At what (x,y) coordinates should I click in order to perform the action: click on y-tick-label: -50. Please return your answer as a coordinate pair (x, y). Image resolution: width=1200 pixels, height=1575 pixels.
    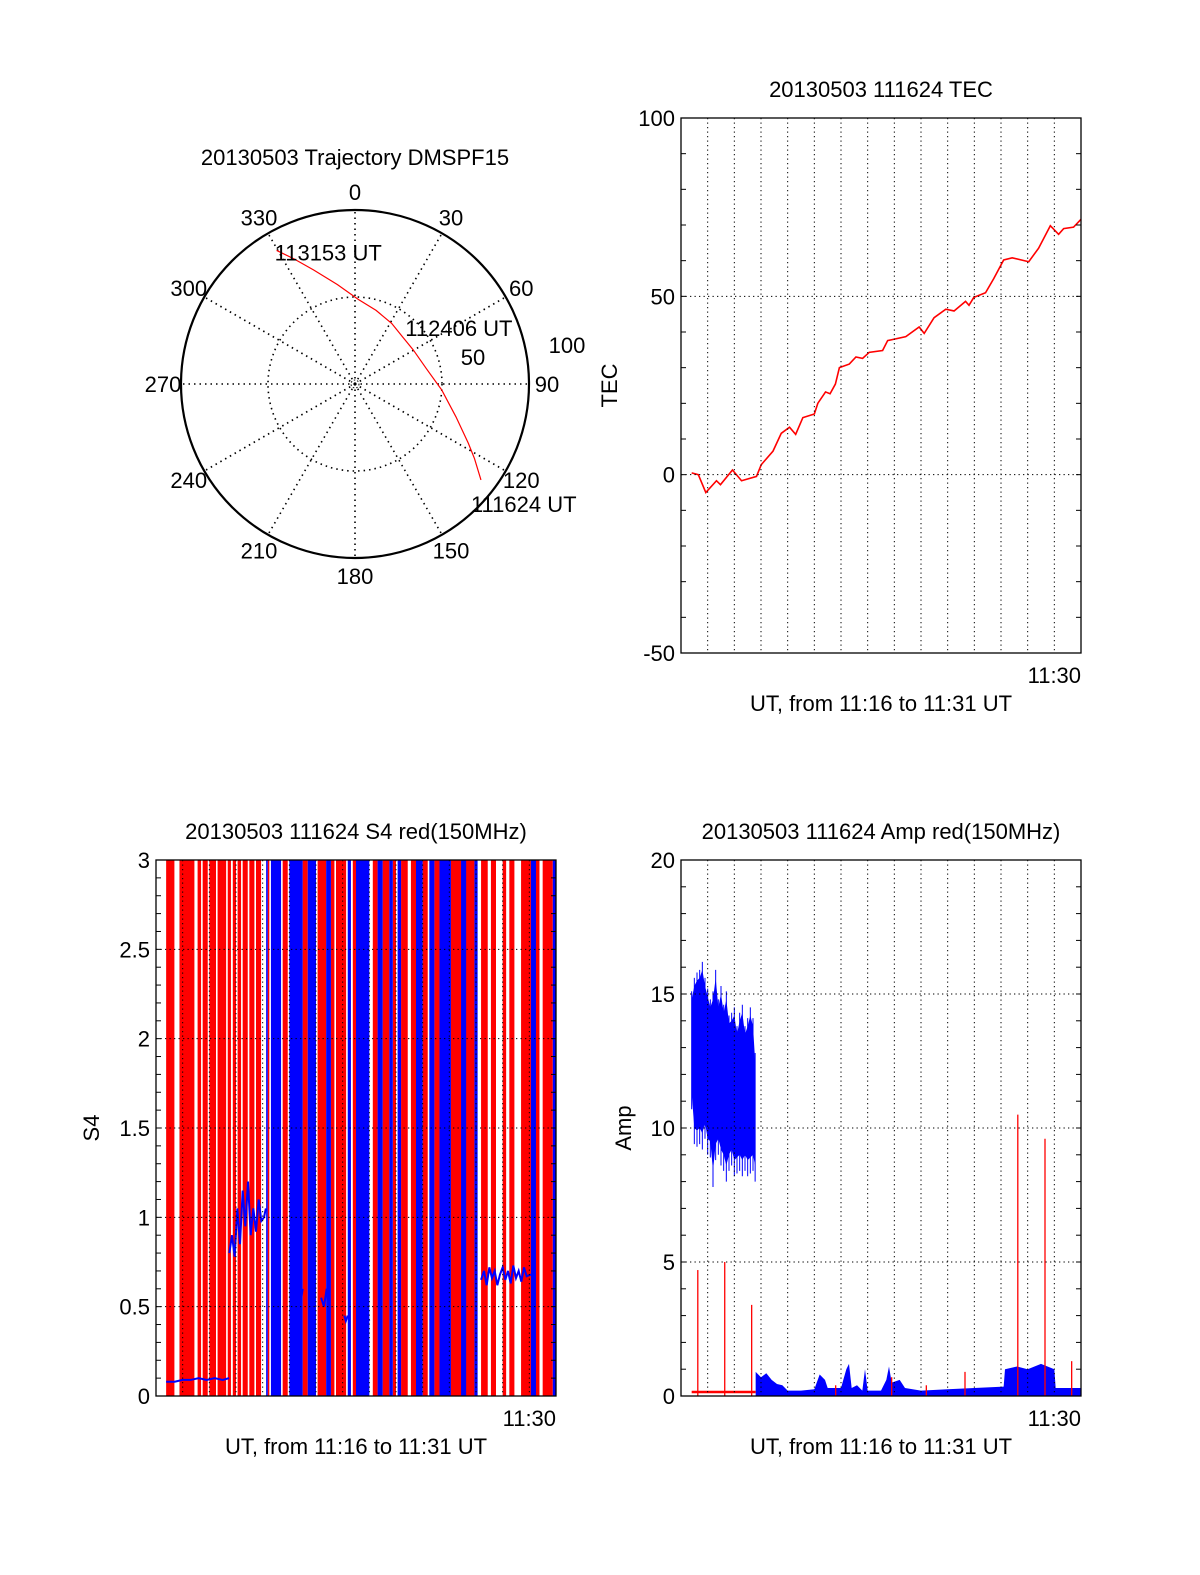
    Looking at the image, I should click on (659, 653).